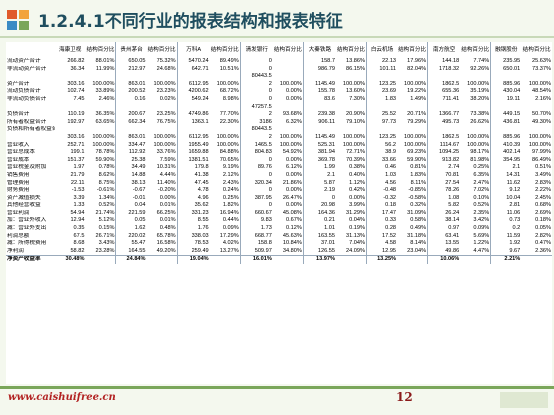 The width and height of the screenshot is (554, 415). What do you see at coordinates (62, 397) in the screenshot?
I see `footer-website-link: www.caishuifree.cn` at bounding box center [62, 397].